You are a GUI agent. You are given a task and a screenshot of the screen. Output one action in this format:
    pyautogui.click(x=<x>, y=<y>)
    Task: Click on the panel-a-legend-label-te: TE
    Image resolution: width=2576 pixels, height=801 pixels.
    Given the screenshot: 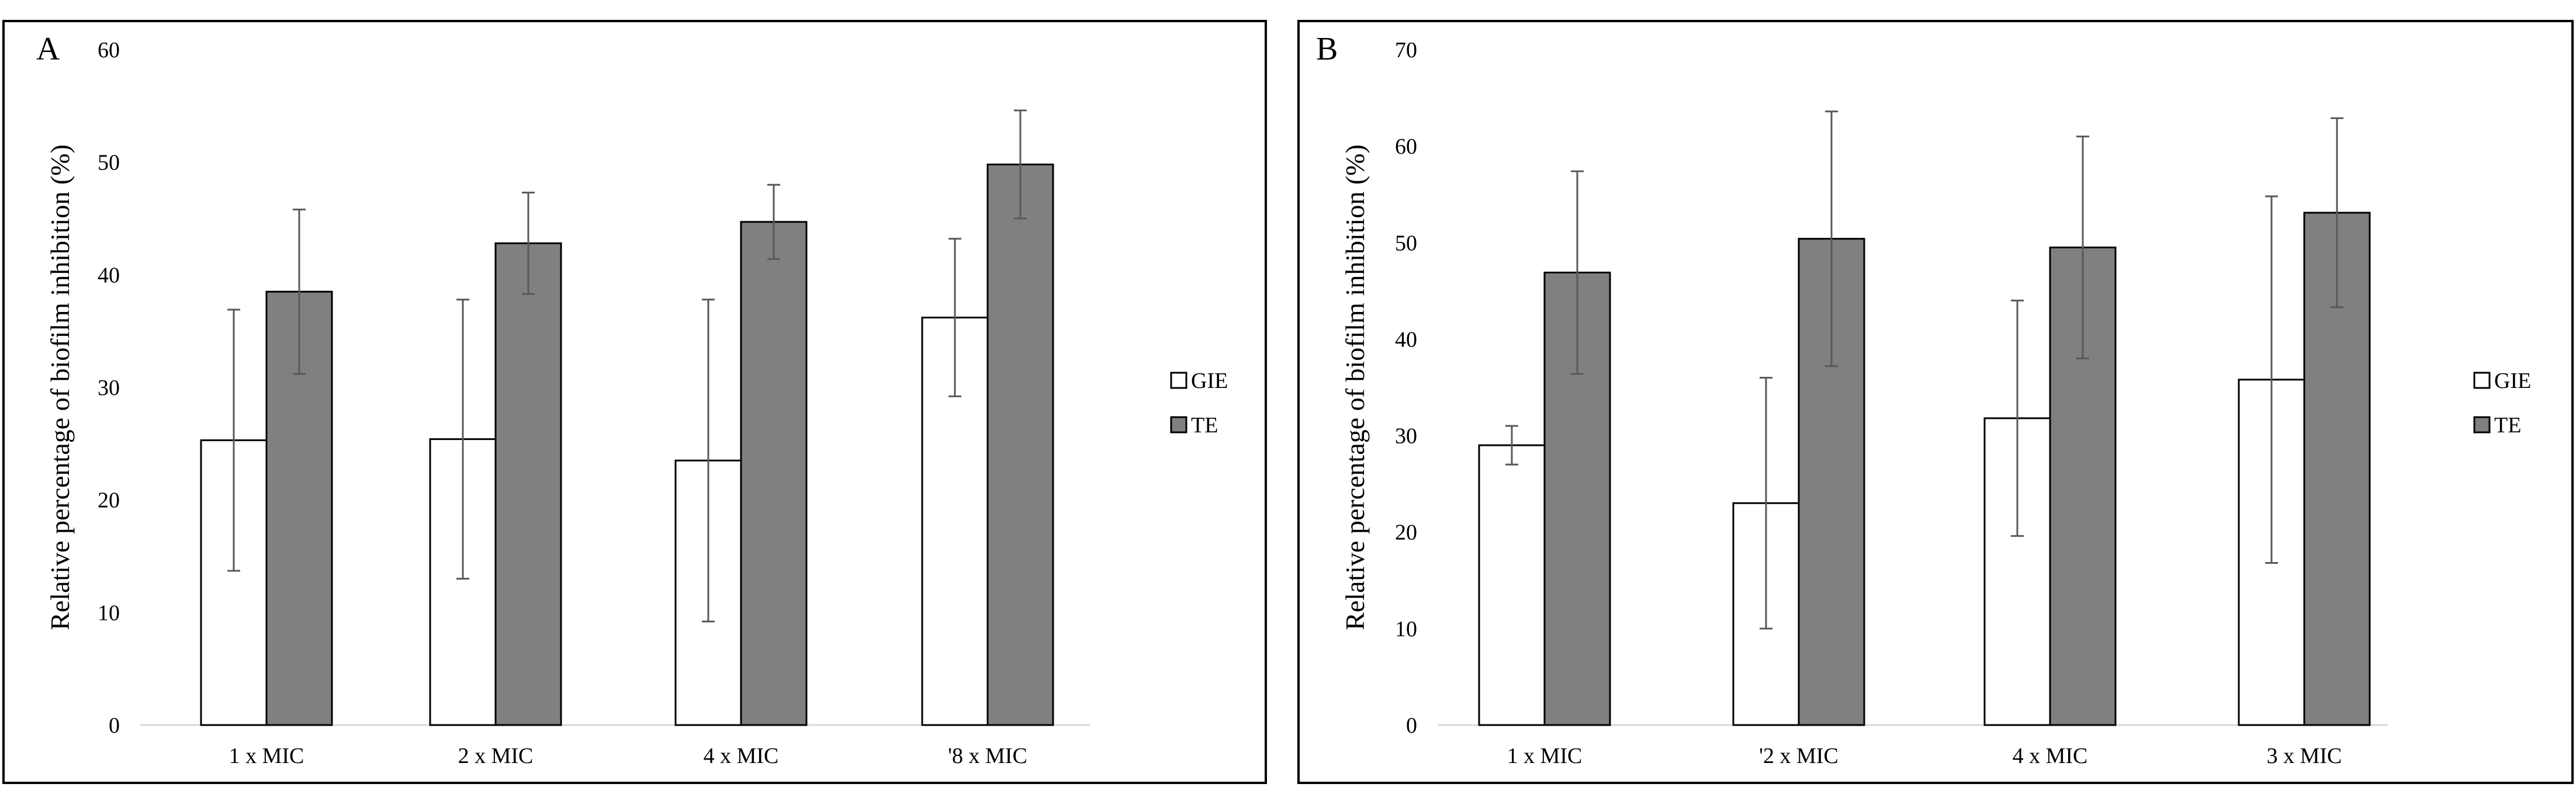 What is the action you would take?
    pyautogui.click(x=1205, y=425)
    